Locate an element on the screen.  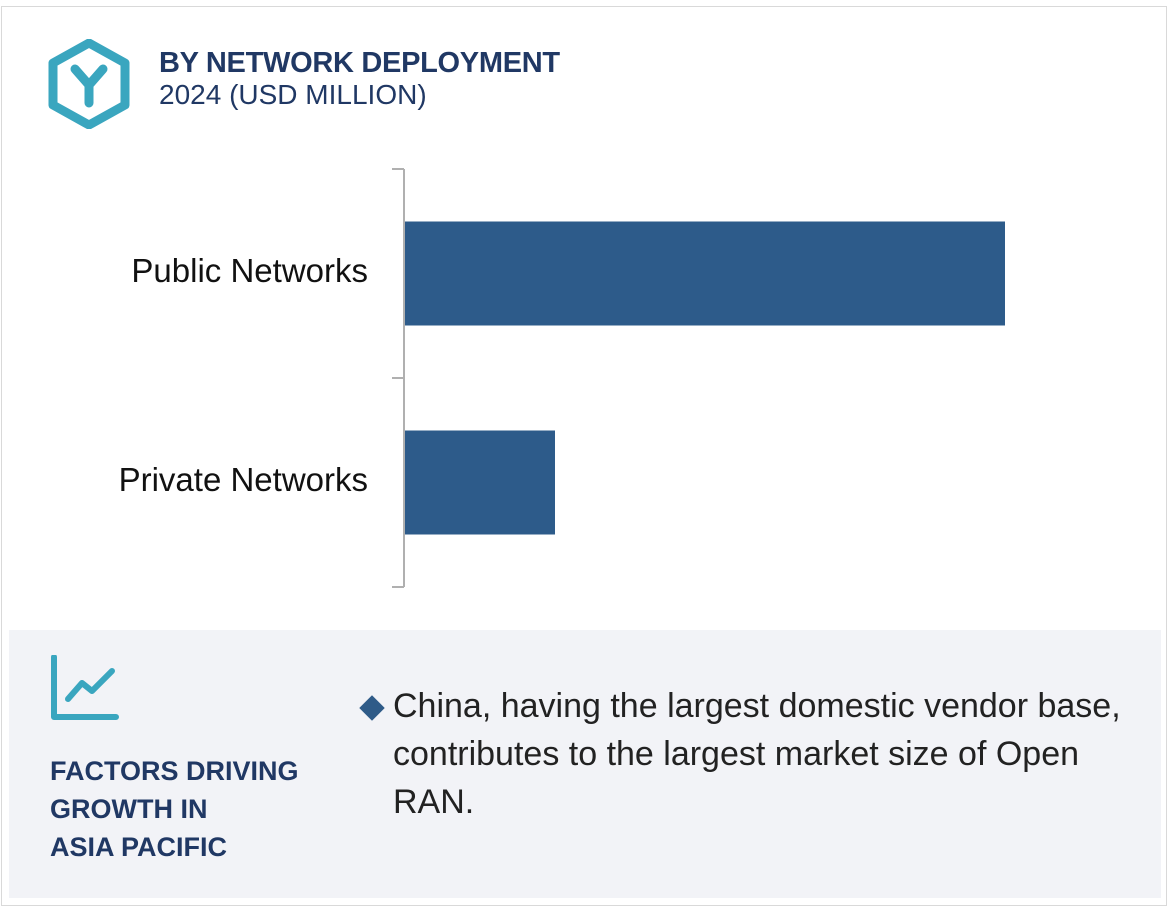
trend-chart-icon is located at coordinates (85, 689).